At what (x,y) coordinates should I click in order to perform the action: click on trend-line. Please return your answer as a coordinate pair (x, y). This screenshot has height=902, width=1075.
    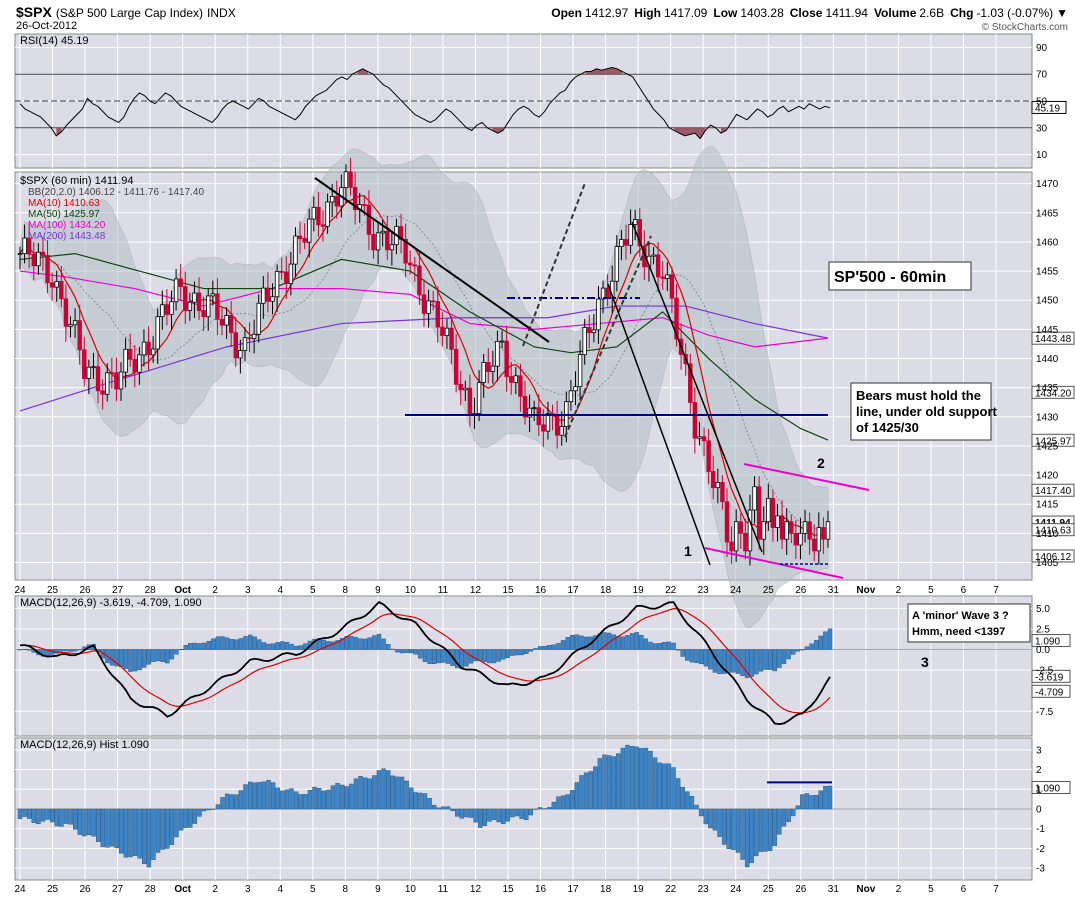
    Looking at the image, I should click on (608, 336).